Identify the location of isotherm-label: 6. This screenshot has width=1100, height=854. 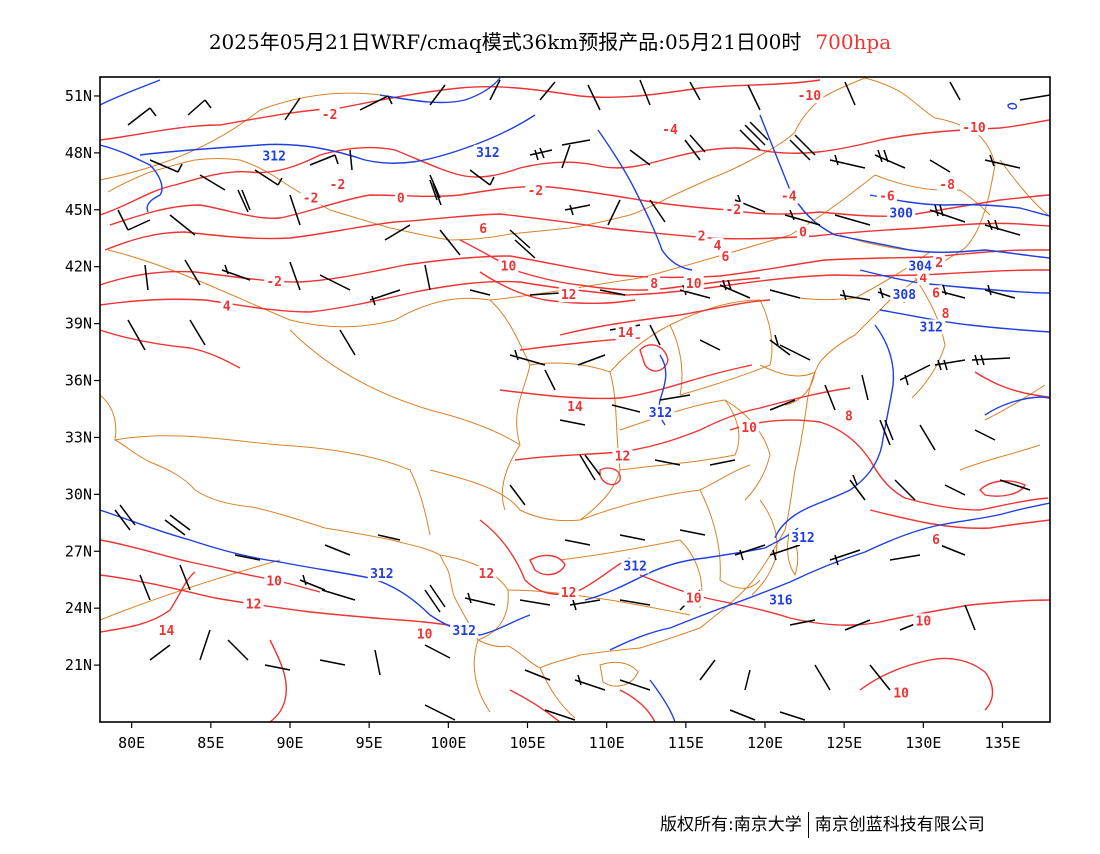
(936, 293).